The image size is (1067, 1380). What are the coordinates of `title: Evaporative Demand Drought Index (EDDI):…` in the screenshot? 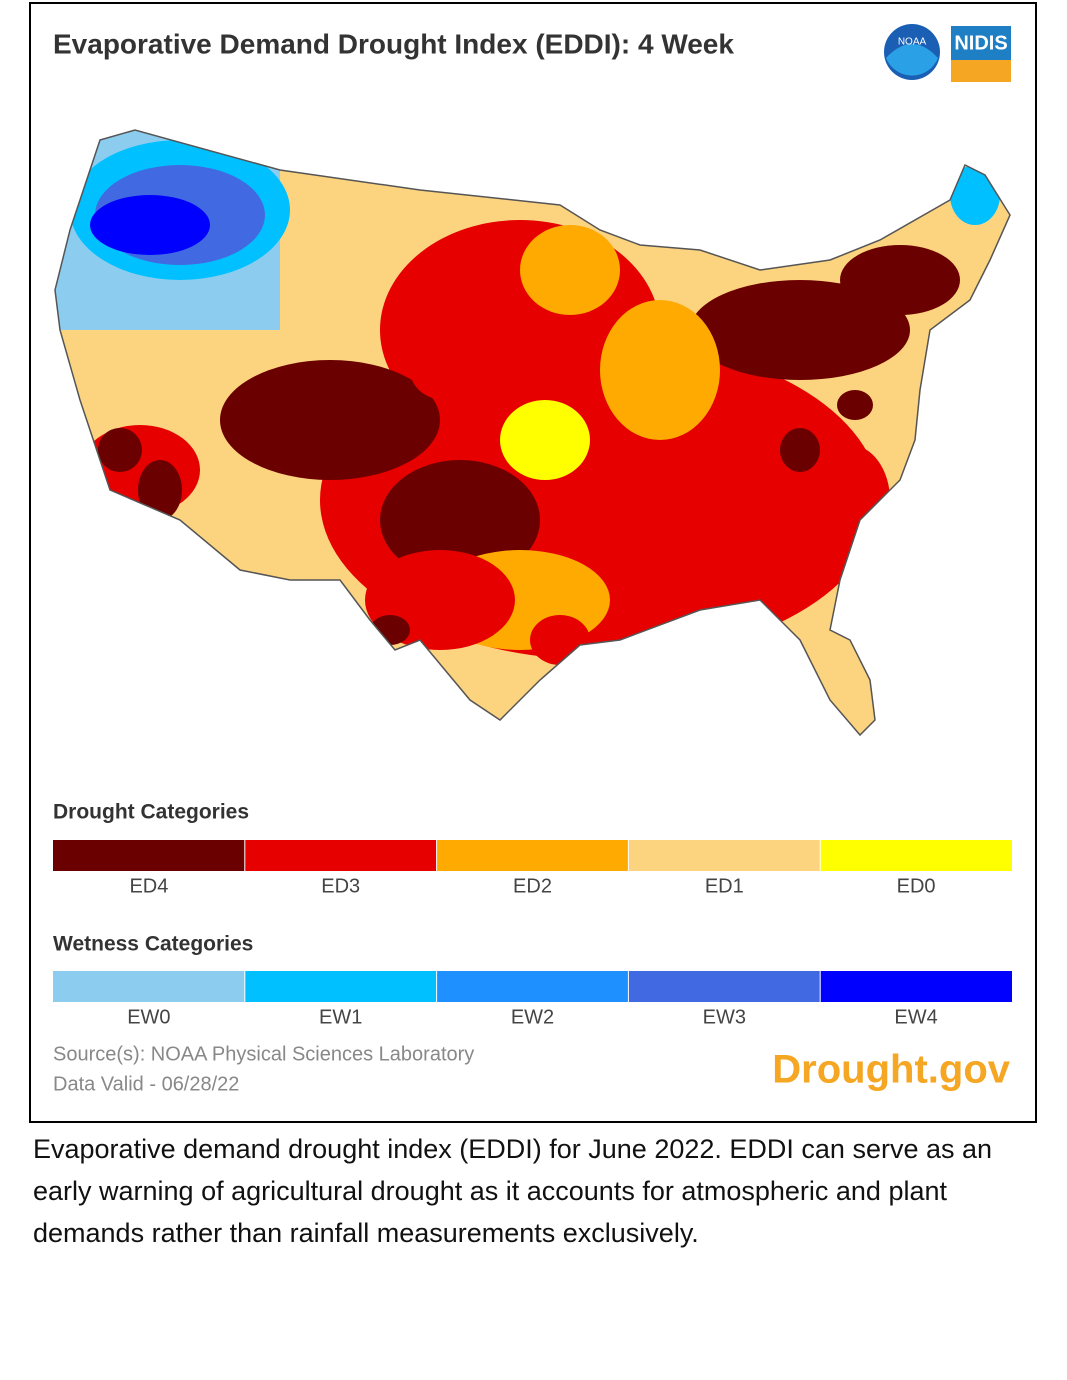 It's located at (393, 43).